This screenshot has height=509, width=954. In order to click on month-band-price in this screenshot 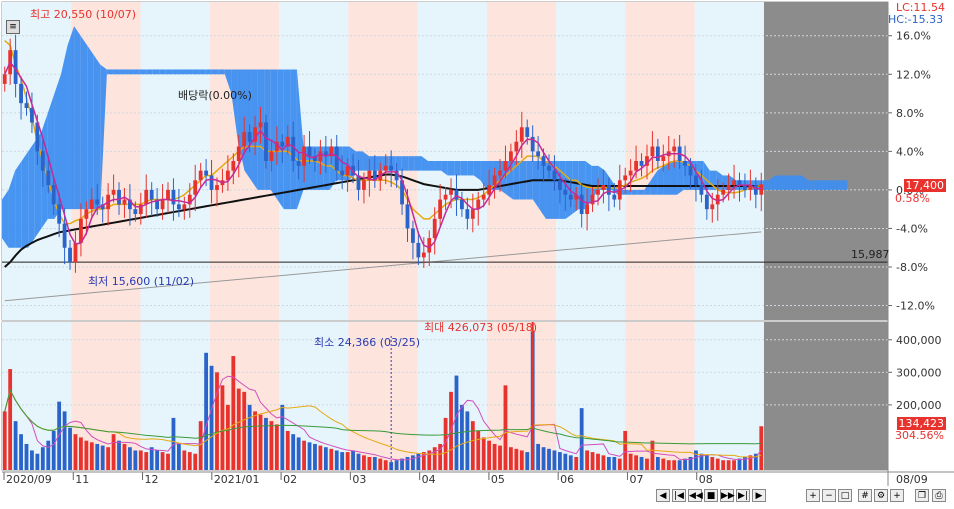, I will do `click(729, 161)`.